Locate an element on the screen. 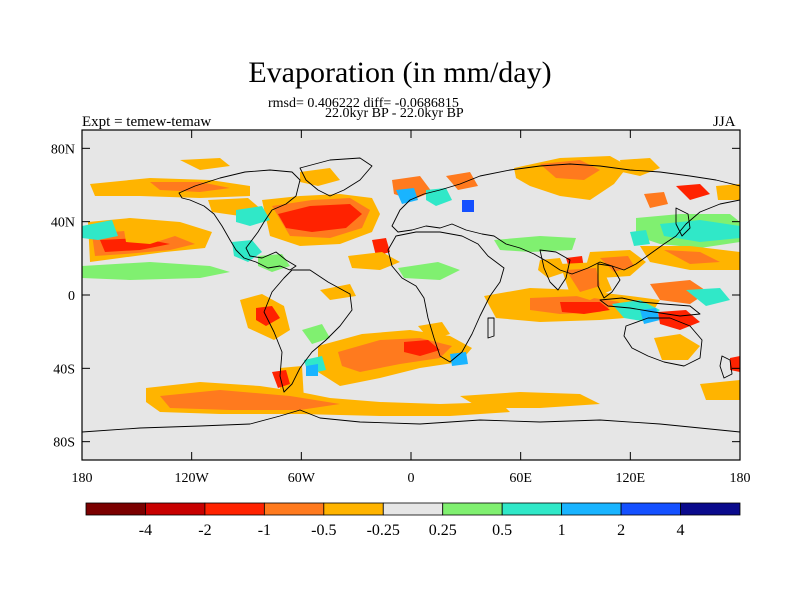 The image size is (800, 600). coastline-africa is located at coordinates (446, 297).